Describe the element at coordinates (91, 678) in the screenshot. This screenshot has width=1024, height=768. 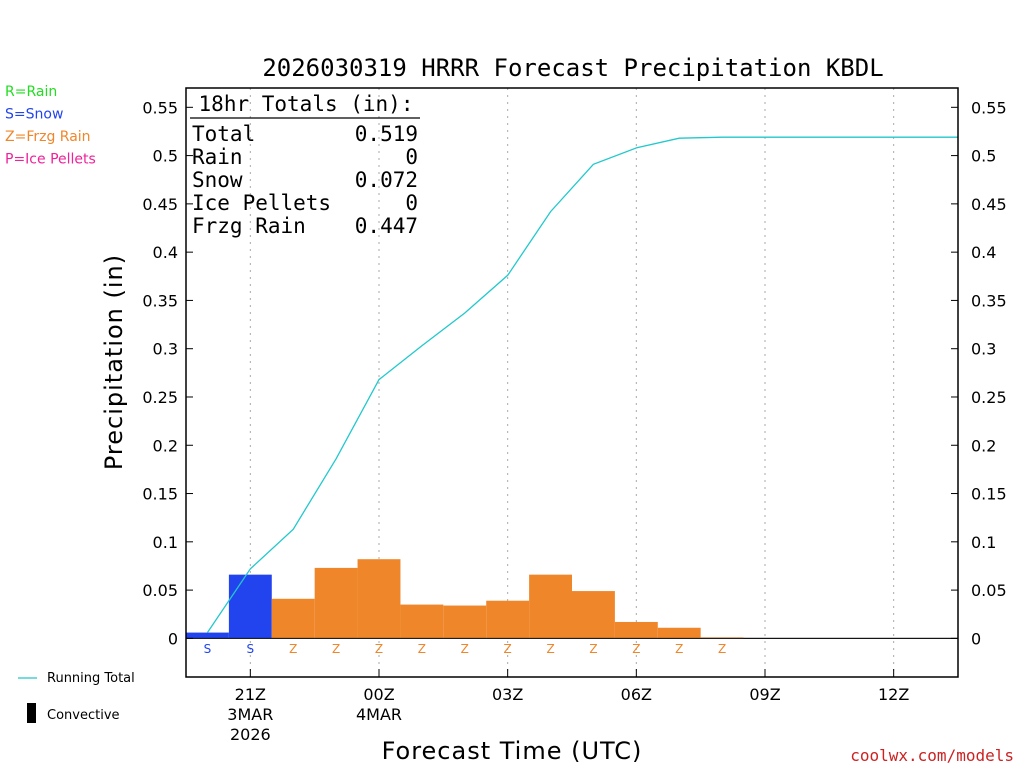
I see `running-total-legend-label: Running Total` at that location.